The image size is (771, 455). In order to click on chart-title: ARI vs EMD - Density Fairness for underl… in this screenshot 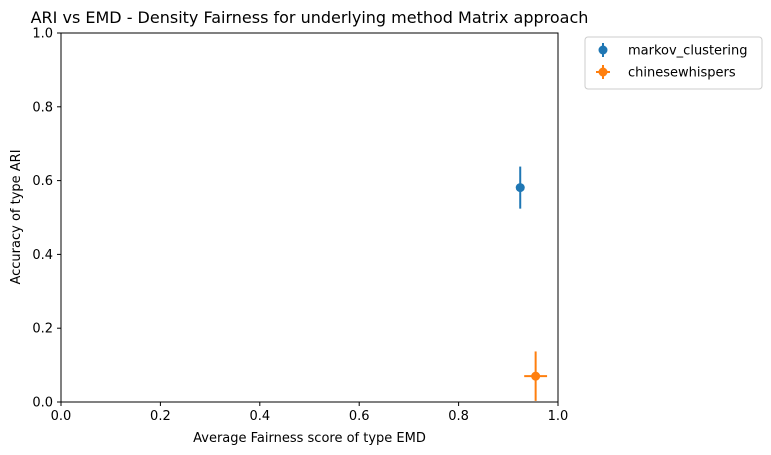, I will do `click(310, 17)`.